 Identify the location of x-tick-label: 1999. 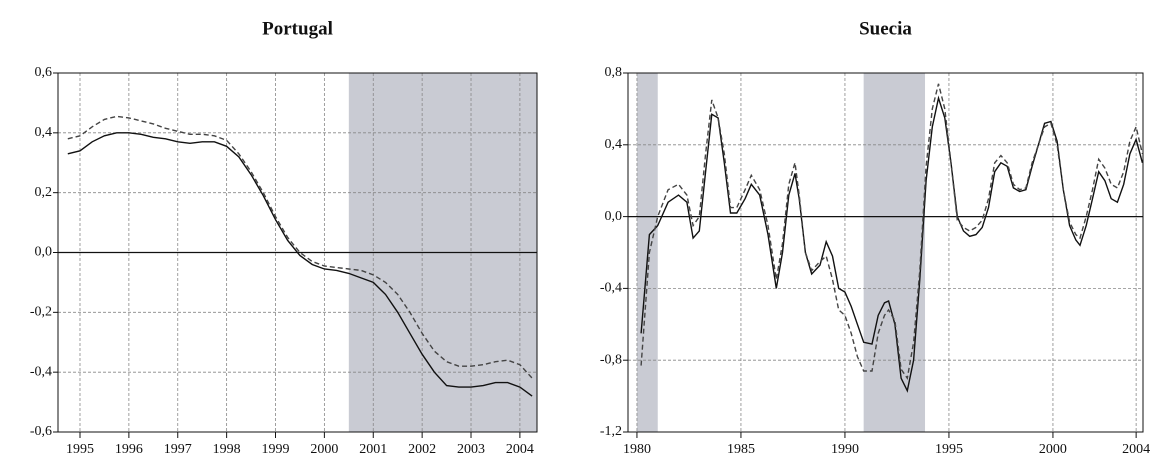
(276, 449).